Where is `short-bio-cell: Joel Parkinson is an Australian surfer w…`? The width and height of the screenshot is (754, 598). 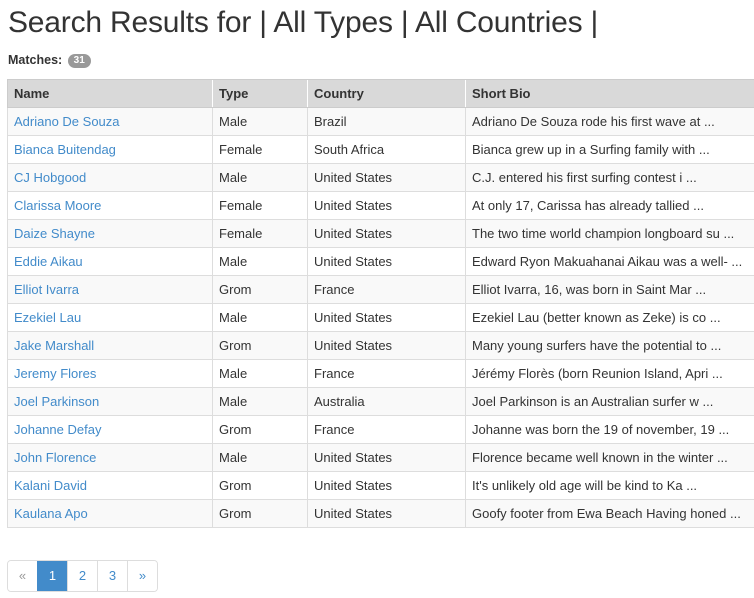 short-bio-cell: Joel Parkinson is an Australian surfer w… is located at coordinates (609, 401).